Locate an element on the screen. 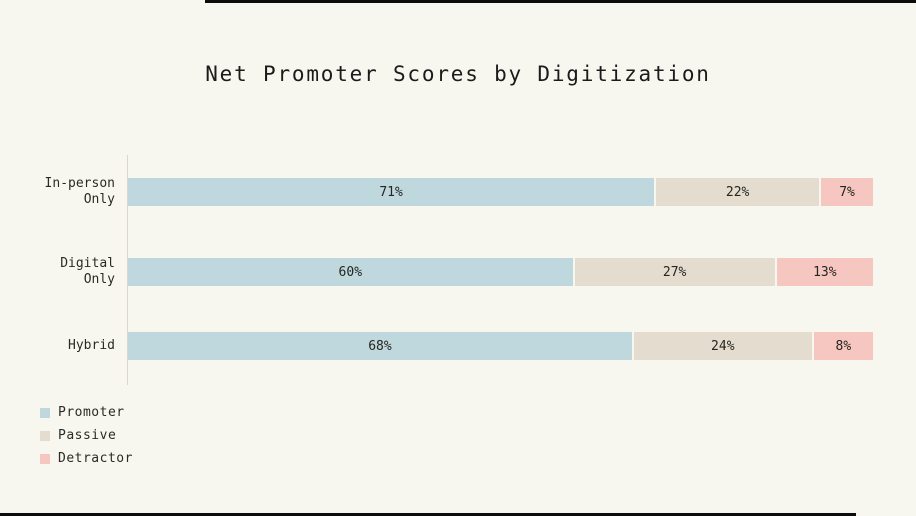 Image resolution: width=916 pixels, height=516 pixels. segment-value-label: 24% is located at coordinates (723, 346).